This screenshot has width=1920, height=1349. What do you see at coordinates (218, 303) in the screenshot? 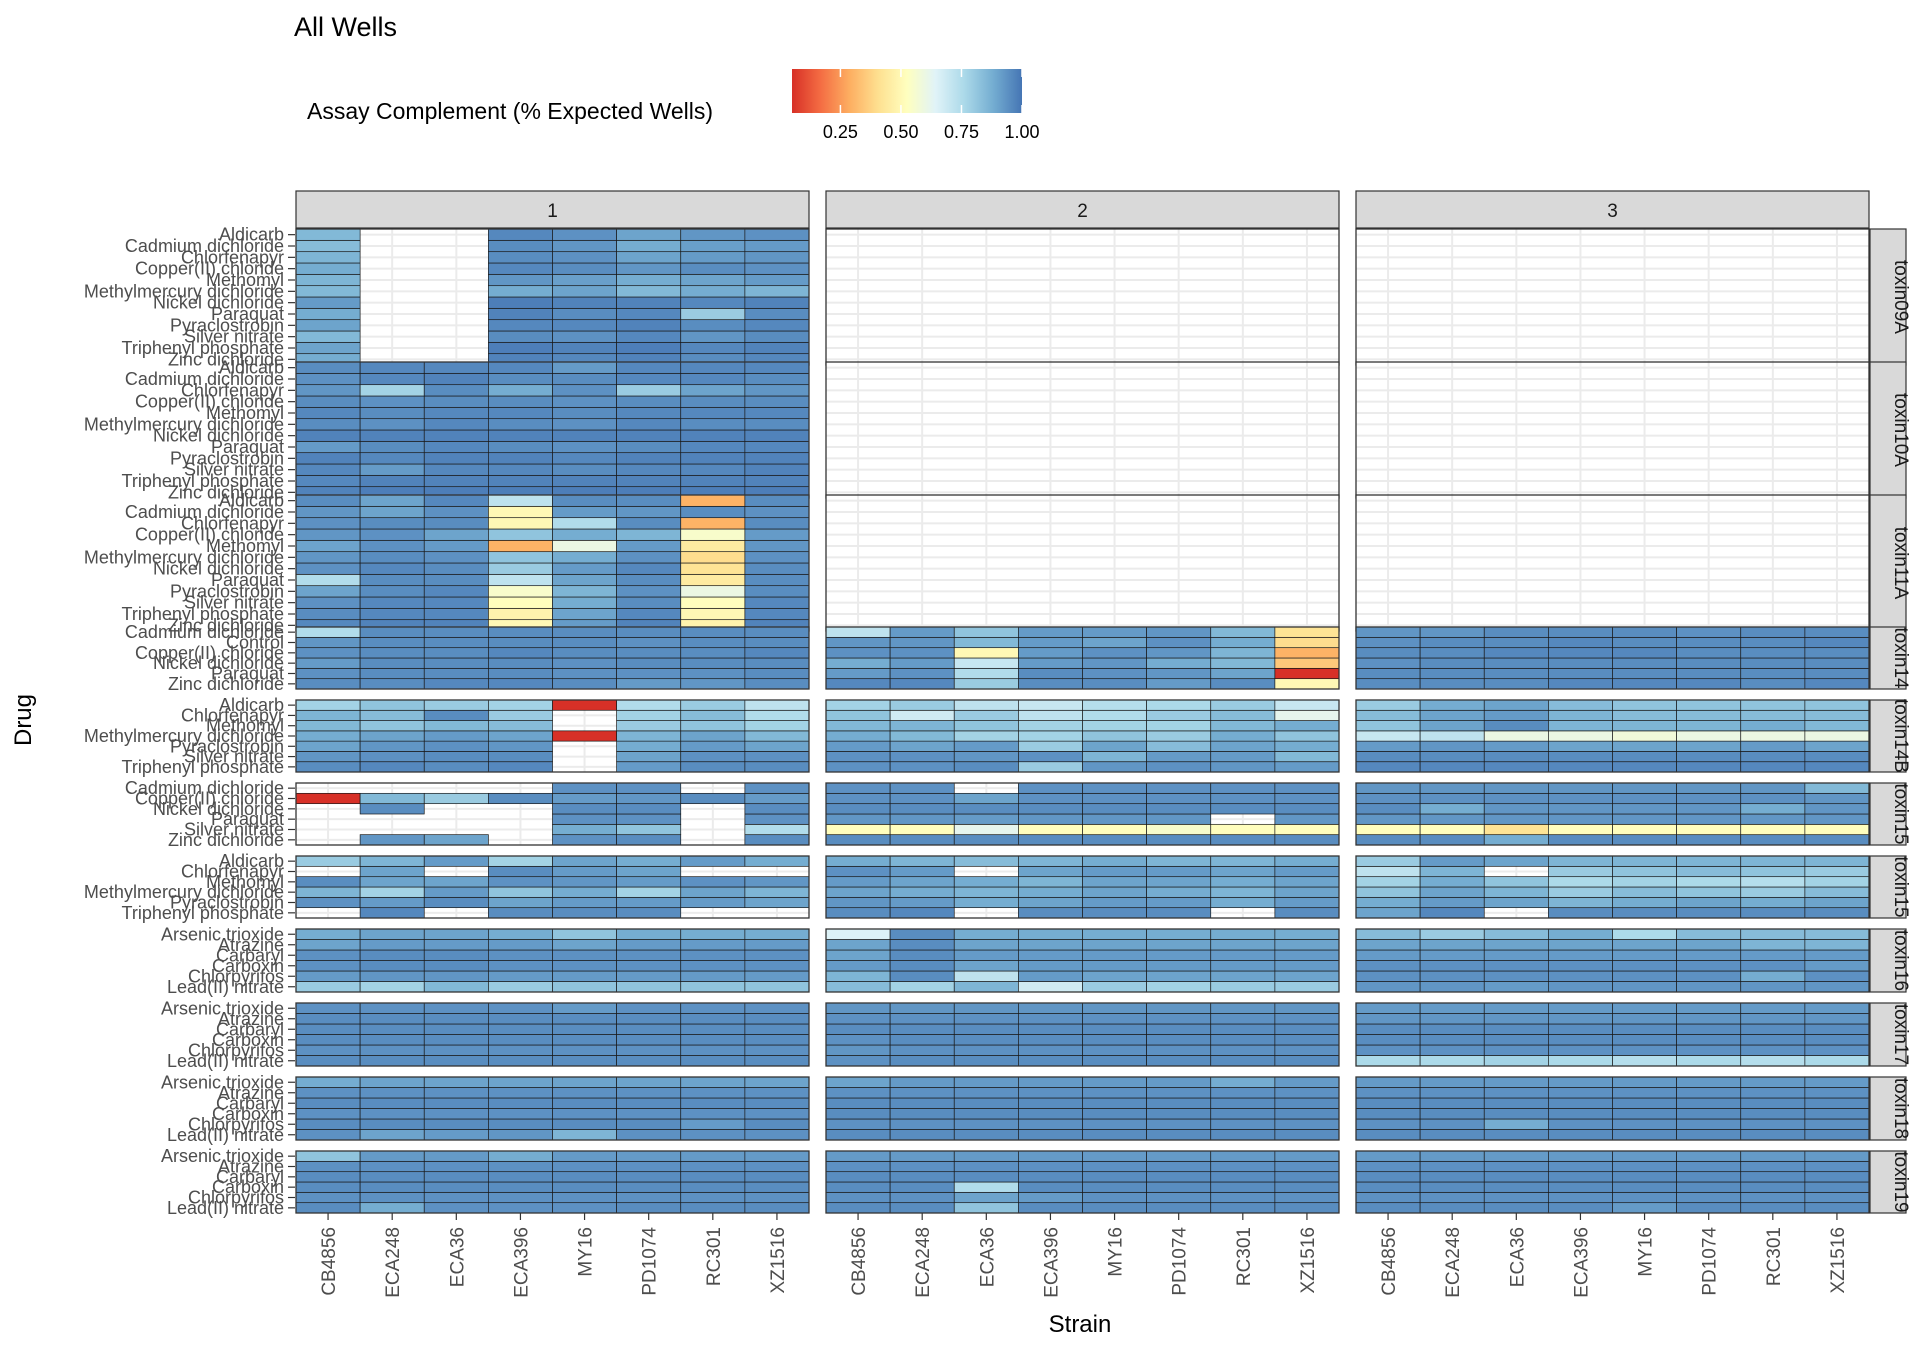
I see `y-tick-label: Nickel dichloride` at bounding box center [218, 303].